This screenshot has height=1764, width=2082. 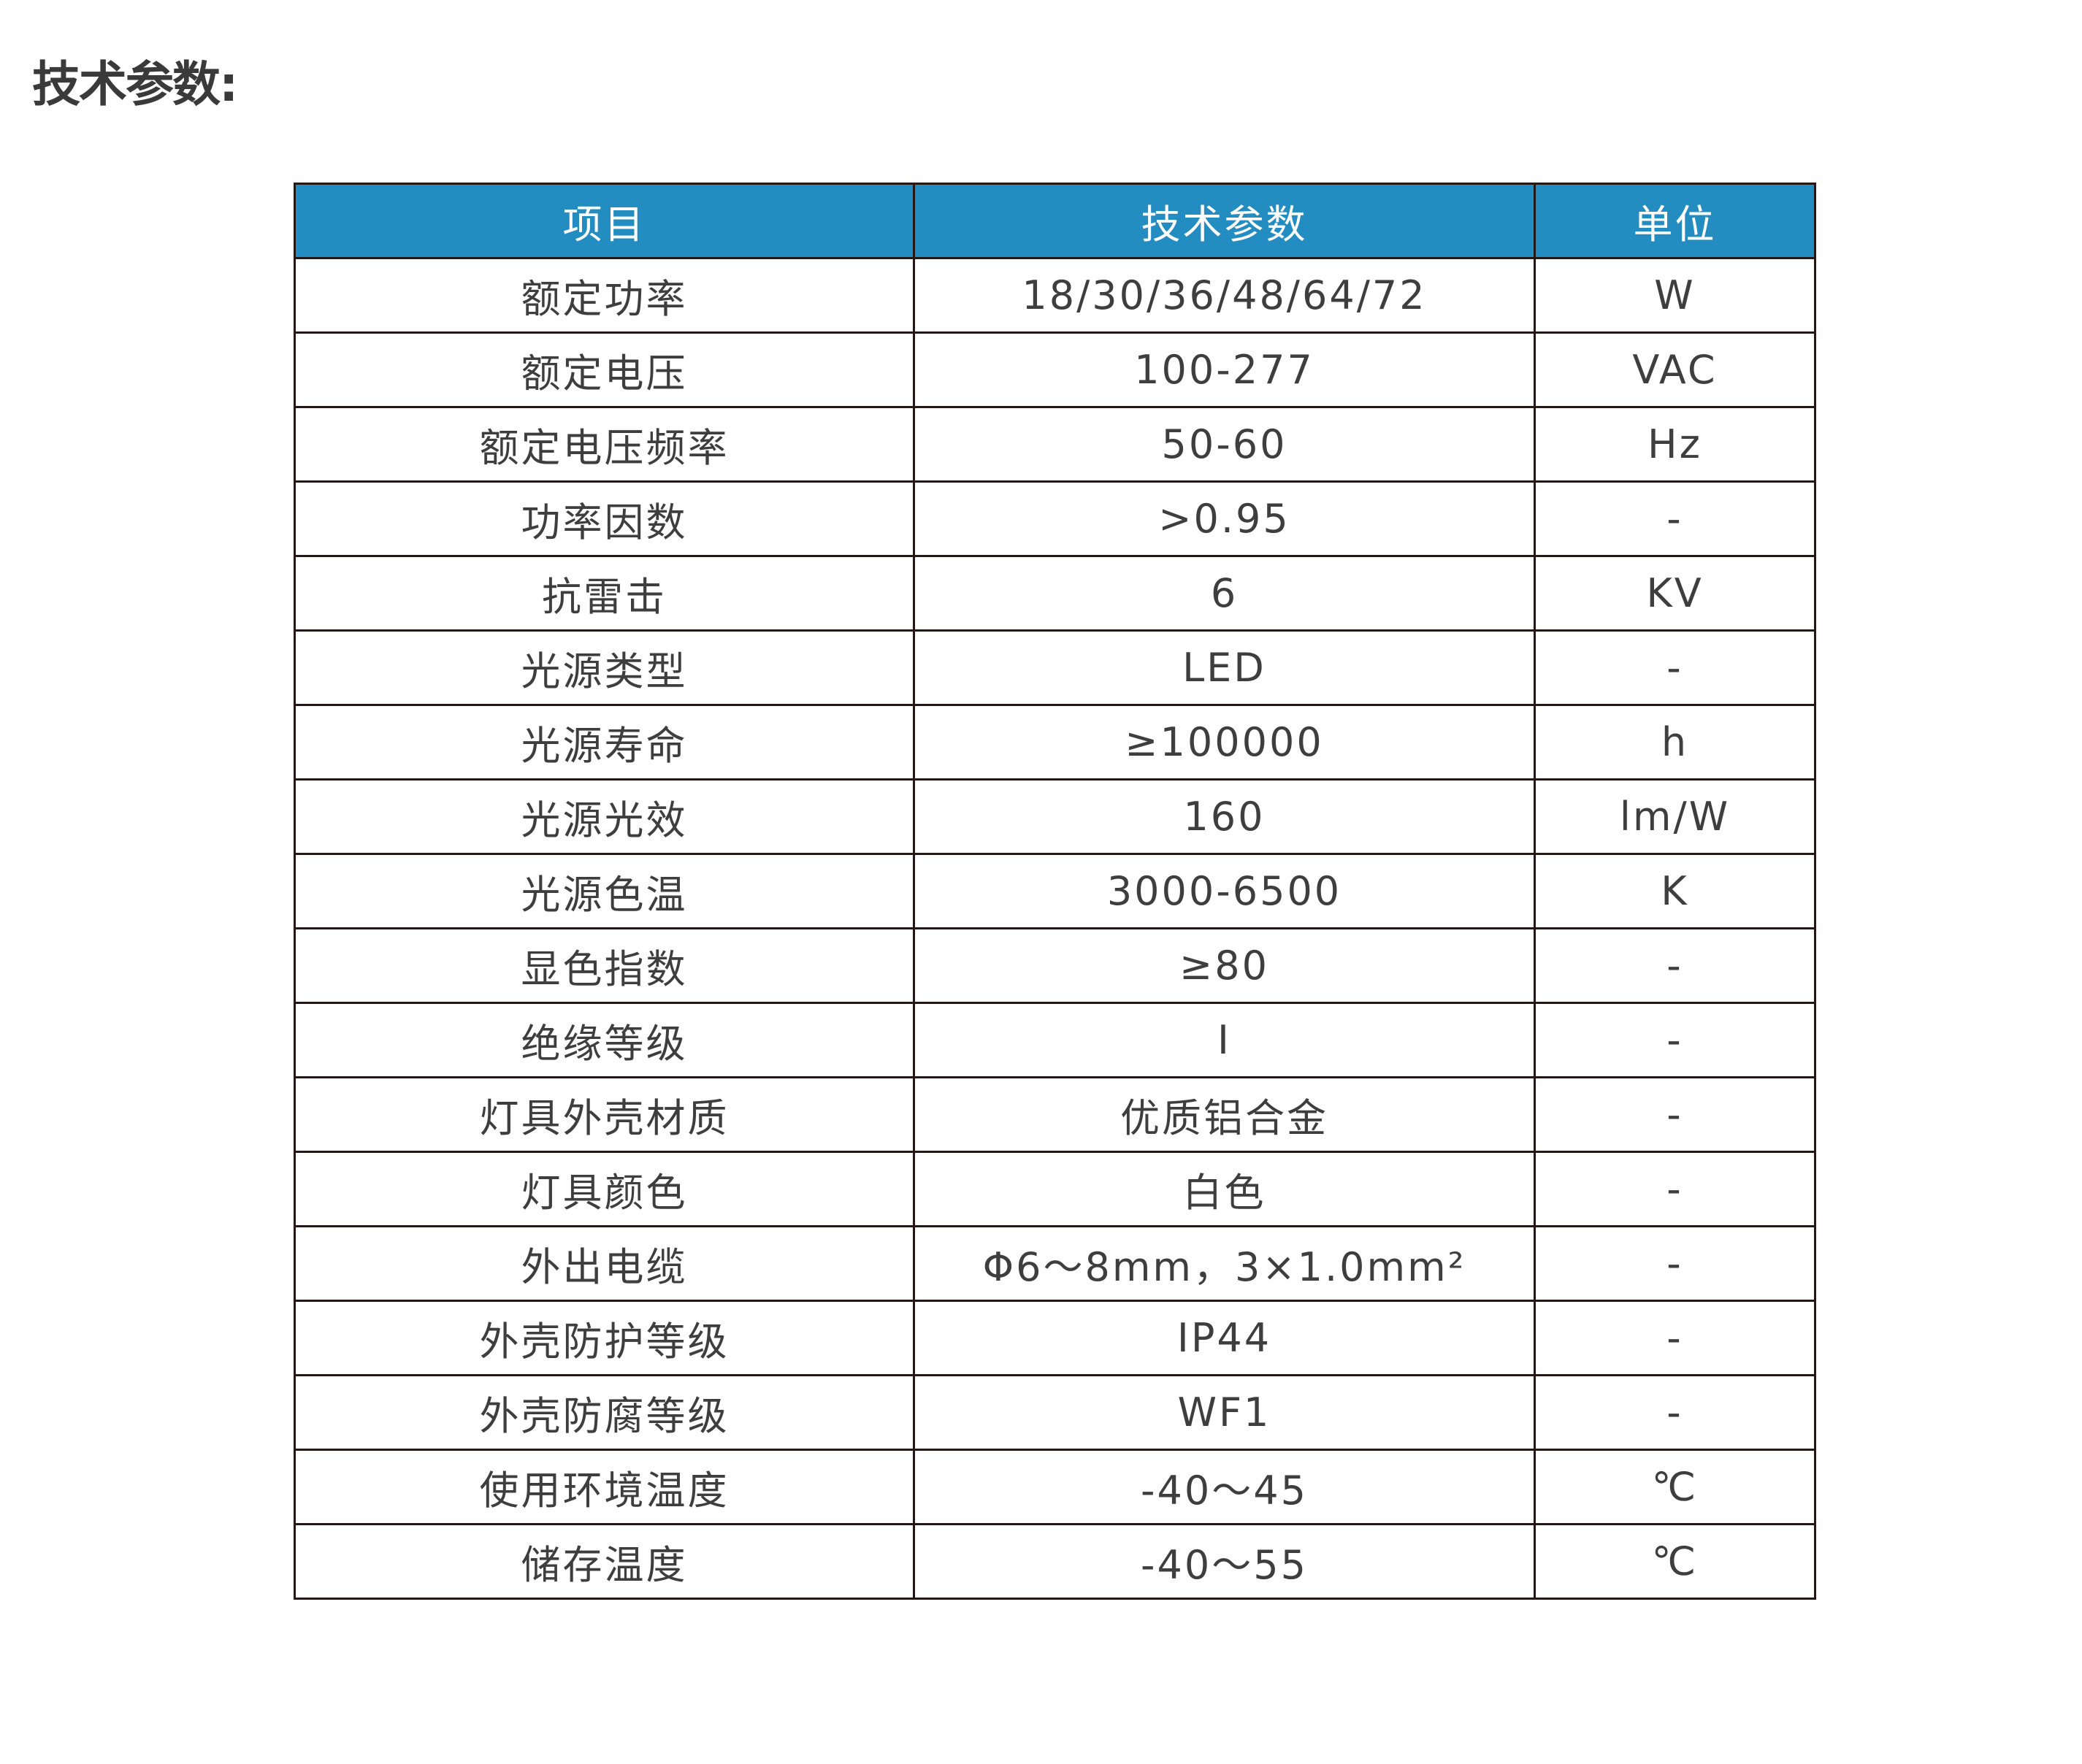 I want to click on table-row: 外出电缆 Φ6～8mm，3×1.0mm² -, so click(x=1055, y=1263).